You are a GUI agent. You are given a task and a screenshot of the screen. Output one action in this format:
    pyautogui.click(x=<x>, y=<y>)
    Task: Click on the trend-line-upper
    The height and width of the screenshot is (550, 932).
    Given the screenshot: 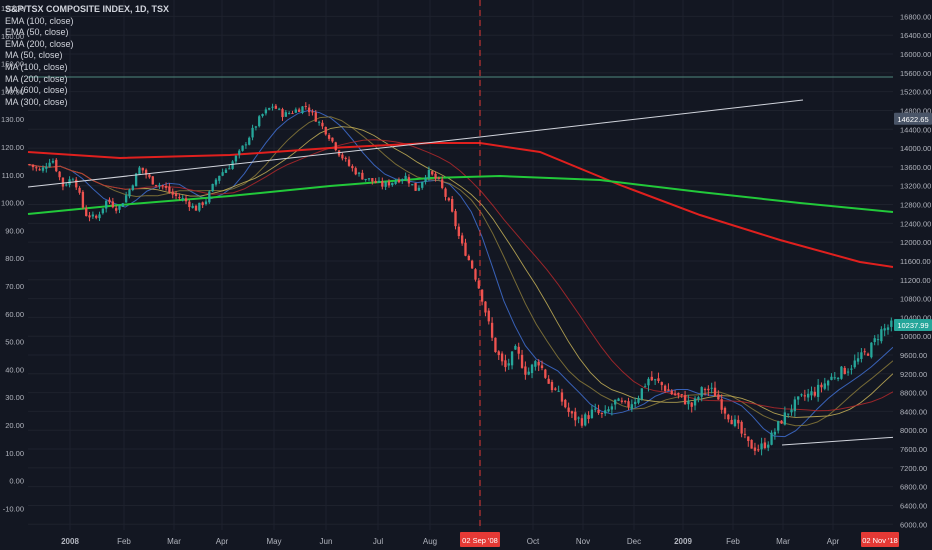 What is the action you would take?
    pyautogui.click(x=254, y=162)
    